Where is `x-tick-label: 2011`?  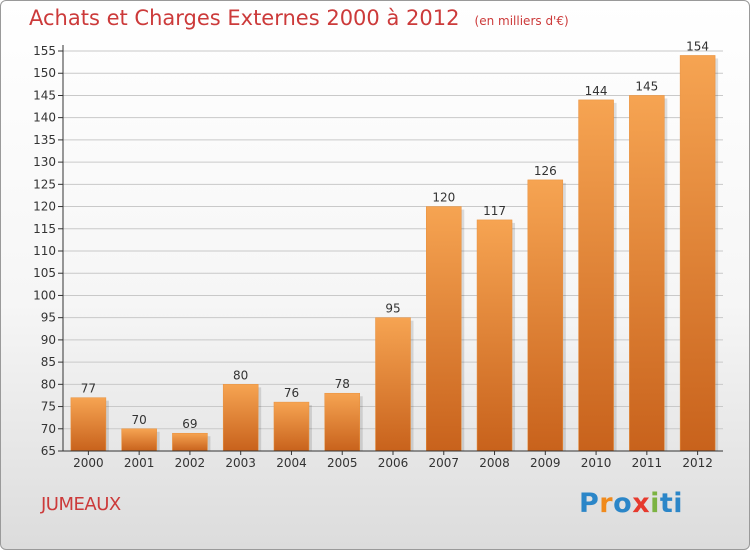 x-tick-label: 2011 is located at coordinates (647, 463).